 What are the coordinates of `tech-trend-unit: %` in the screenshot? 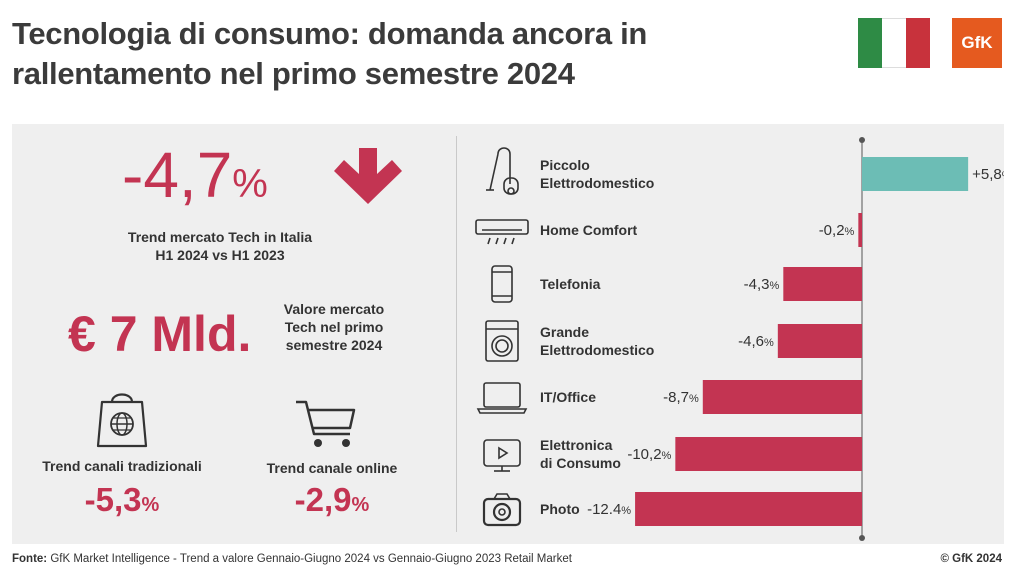 It's located at (250, 184).